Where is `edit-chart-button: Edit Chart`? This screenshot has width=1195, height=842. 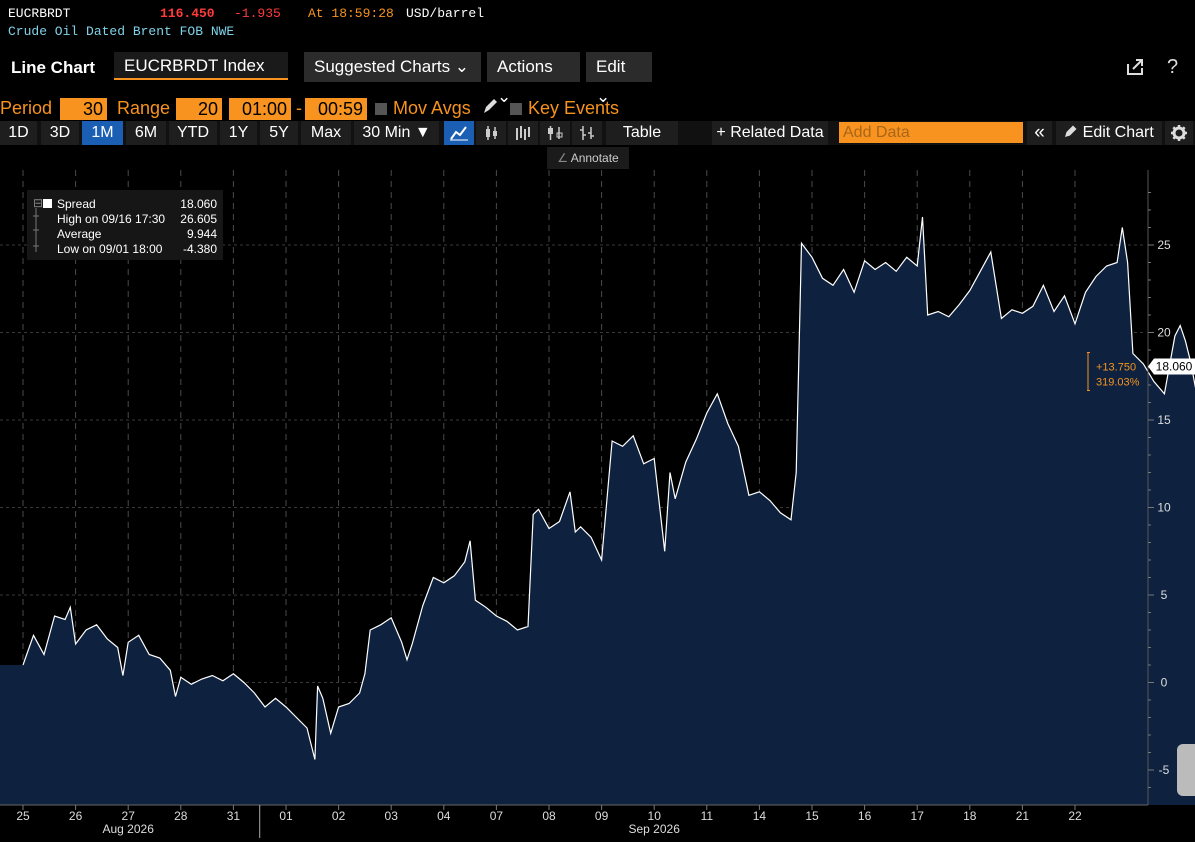 edit-chart-button: Edit Chart is located at coordinates (1109, 133).